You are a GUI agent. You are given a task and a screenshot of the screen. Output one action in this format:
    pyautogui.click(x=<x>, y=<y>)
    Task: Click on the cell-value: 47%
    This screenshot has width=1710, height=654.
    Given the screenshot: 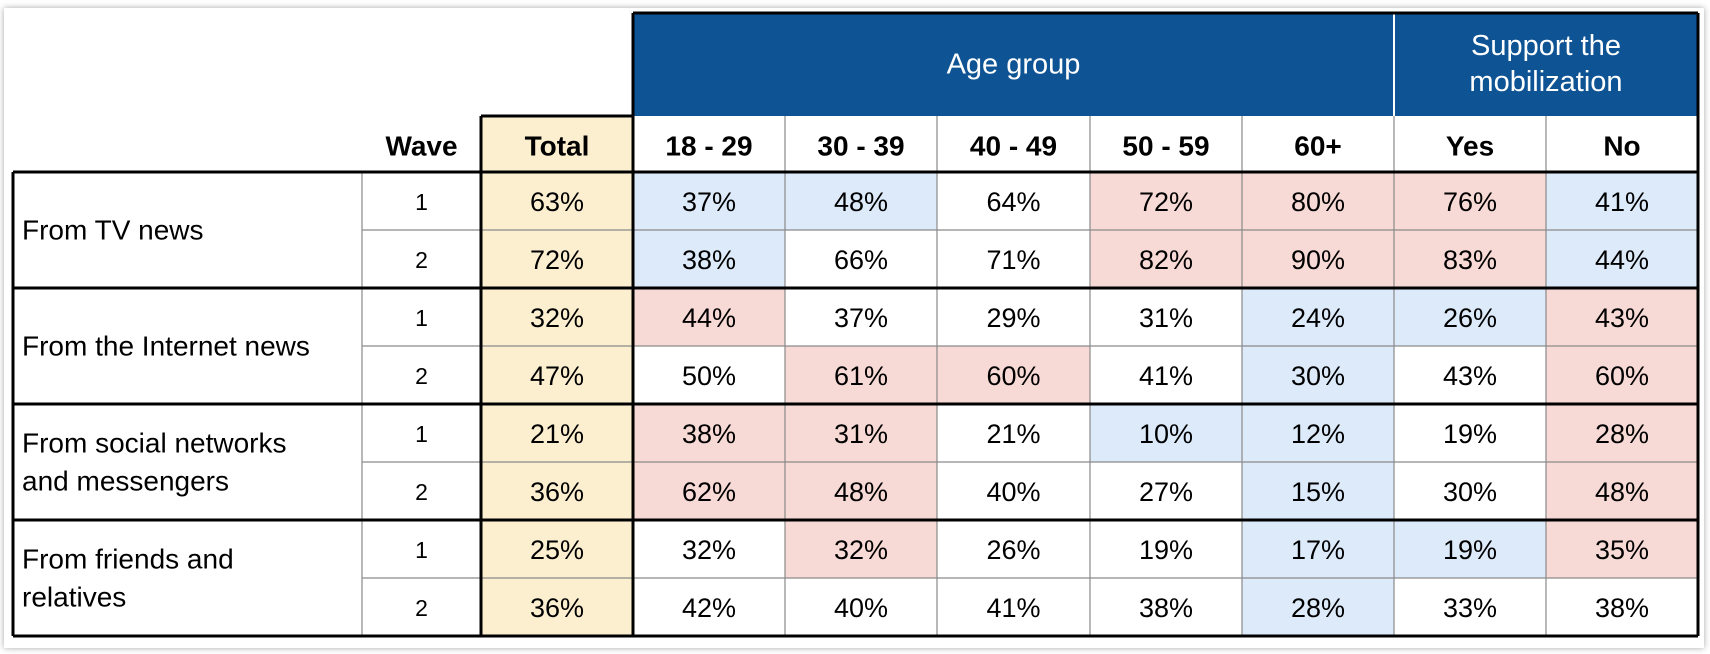 What is the action you would take?
    pyautogui.click(x=557, y=376)
    